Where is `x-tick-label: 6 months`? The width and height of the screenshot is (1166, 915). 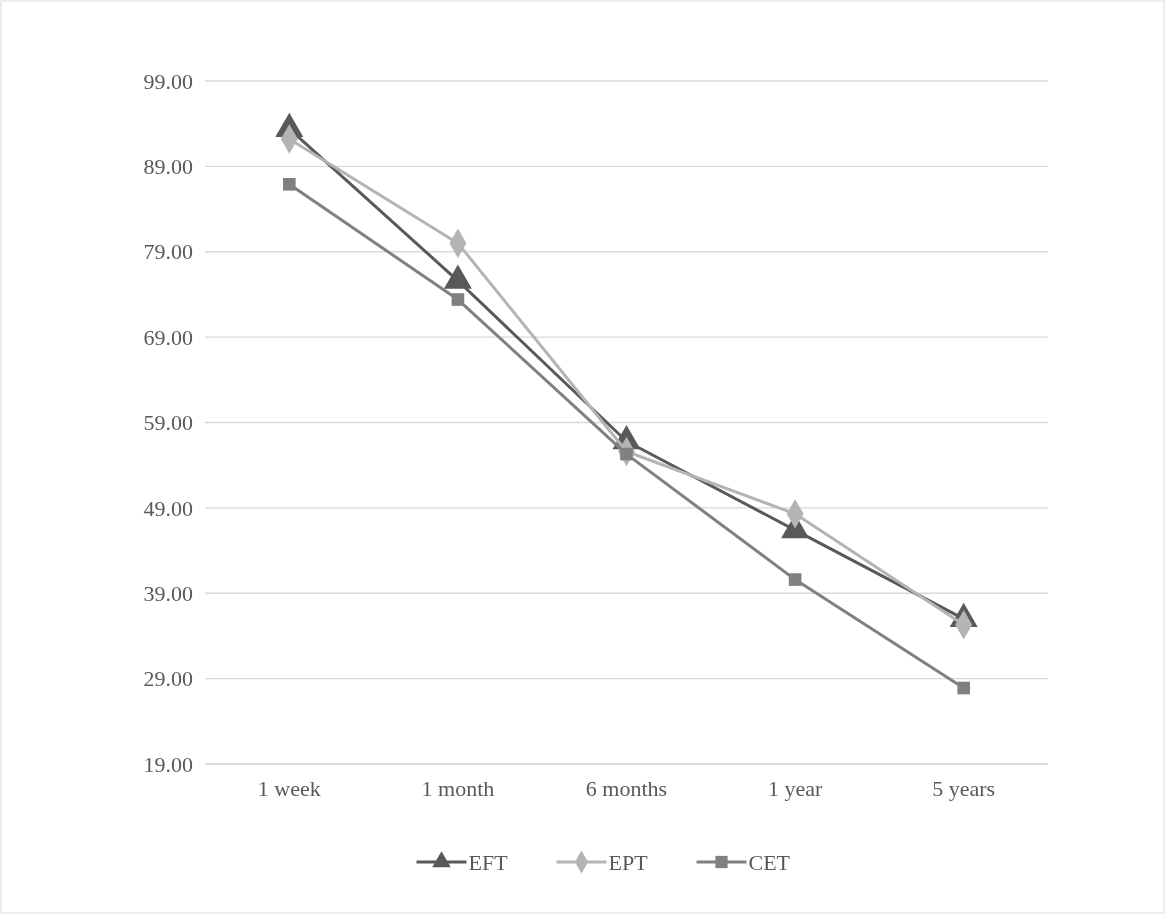
x-tick-label: 6 months is located at coordinates (626, 788).